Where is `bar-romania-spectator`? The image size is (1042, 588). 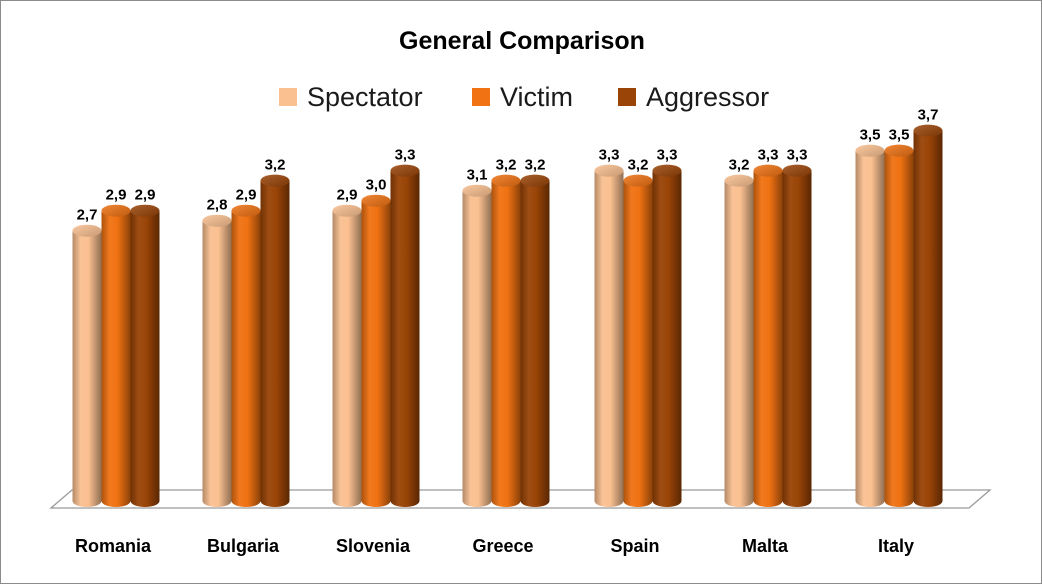 bar-romania-spectator is located at coordinates (87, 366).